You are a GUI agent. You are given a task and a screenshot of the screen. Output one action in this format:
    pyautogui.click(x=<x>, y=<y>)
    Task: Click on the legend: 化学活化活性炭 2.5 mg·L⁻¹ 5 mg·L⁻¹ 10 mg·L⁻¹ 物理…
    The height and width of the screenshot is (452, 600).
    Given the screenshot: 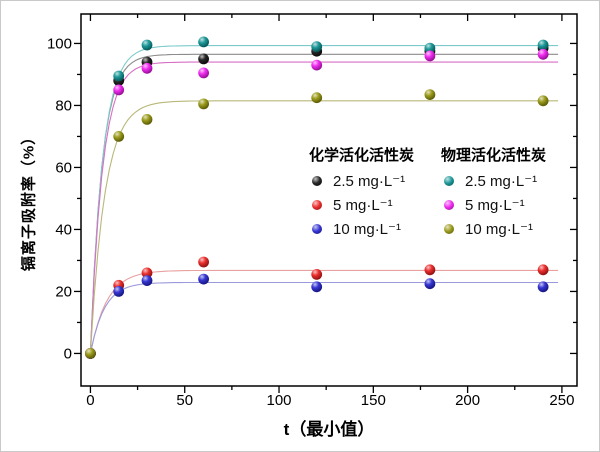 What is the action you would take?
    pyautogui.click(x=430, y=194)
    